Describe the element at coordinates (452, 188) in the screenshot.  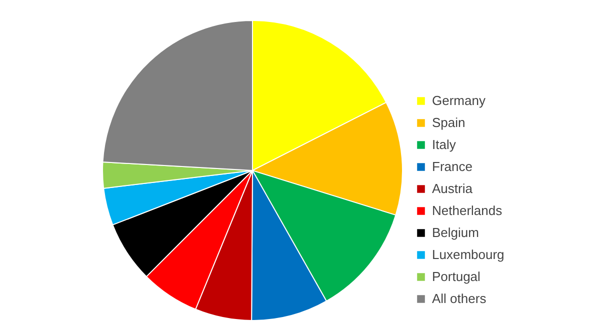
I see `legend-label: Austria` at that location.